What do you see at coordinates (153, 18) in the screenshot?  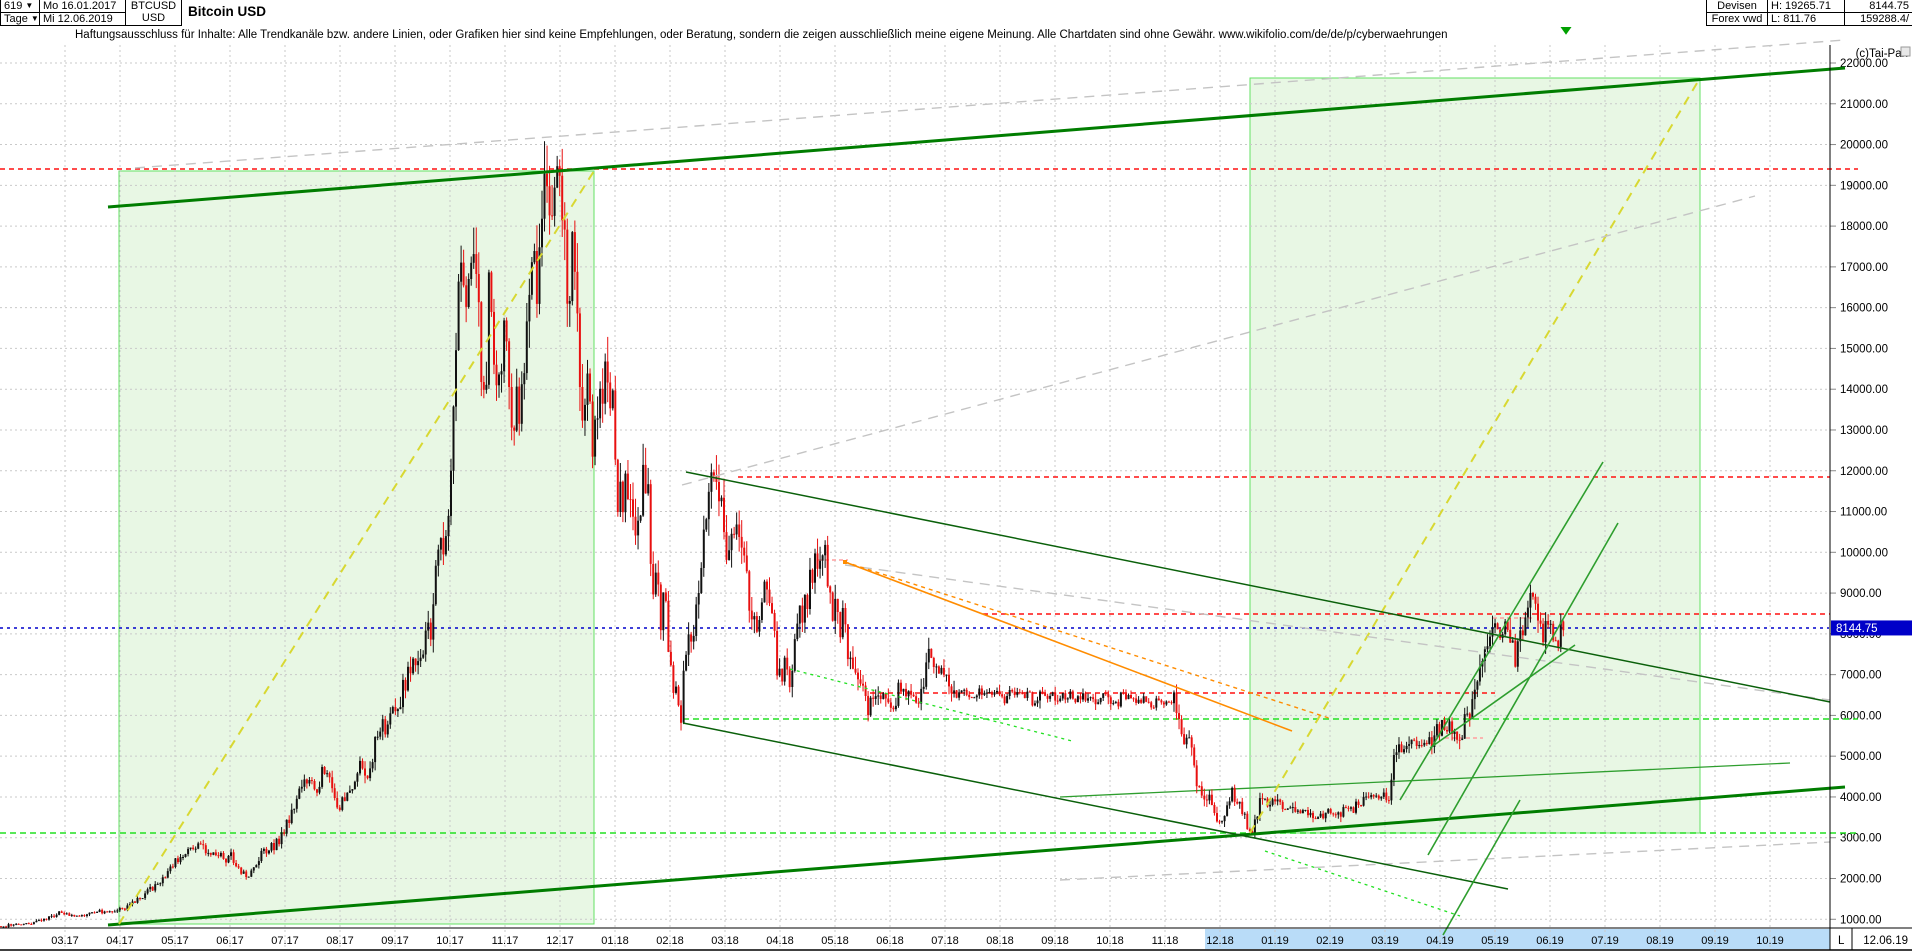 I see `currency-value: USD` at bounding box center [153, 18].